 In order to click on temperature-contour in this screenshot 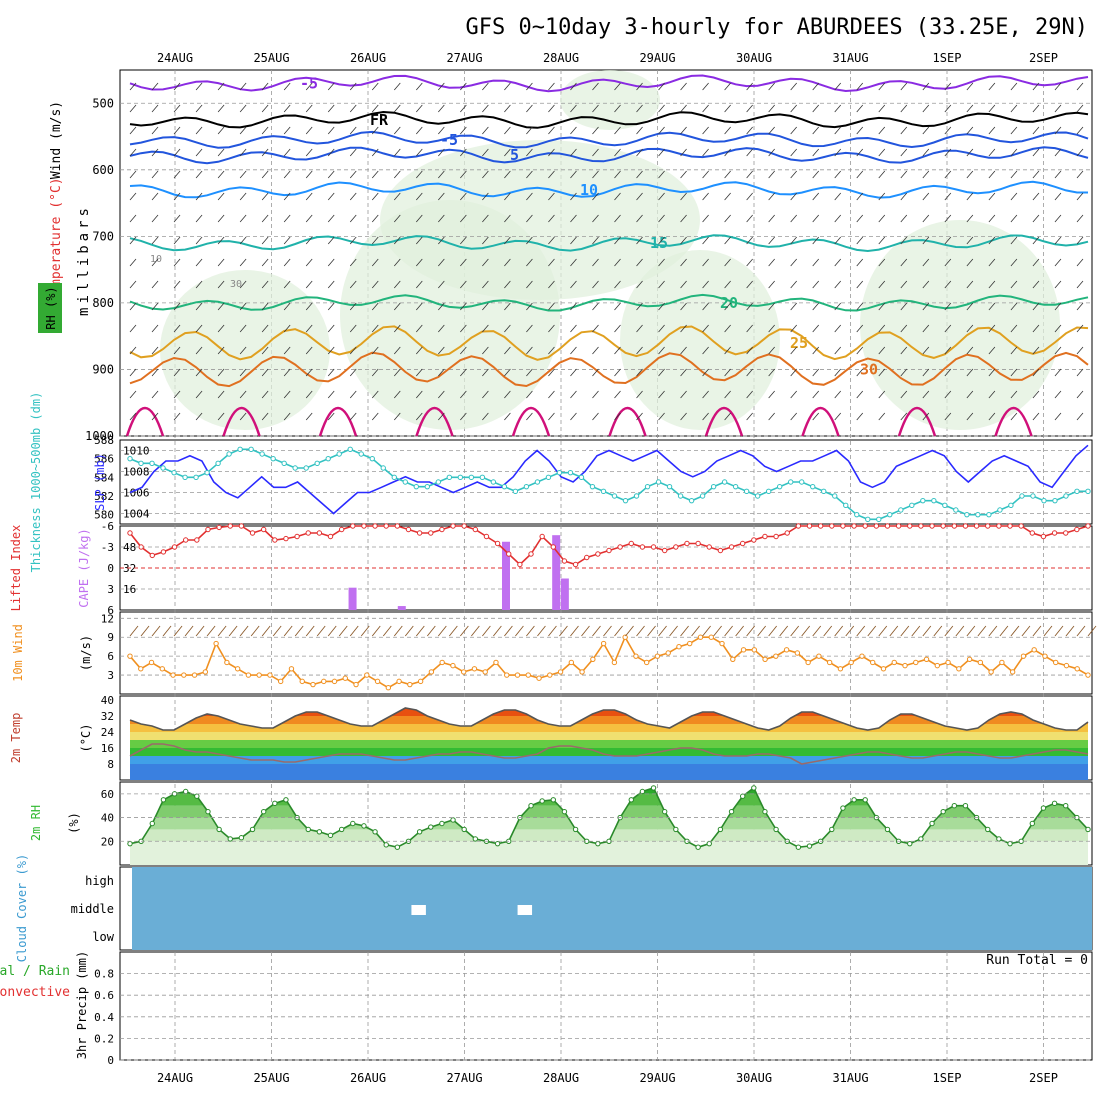, I will do `click(609, 243)`.